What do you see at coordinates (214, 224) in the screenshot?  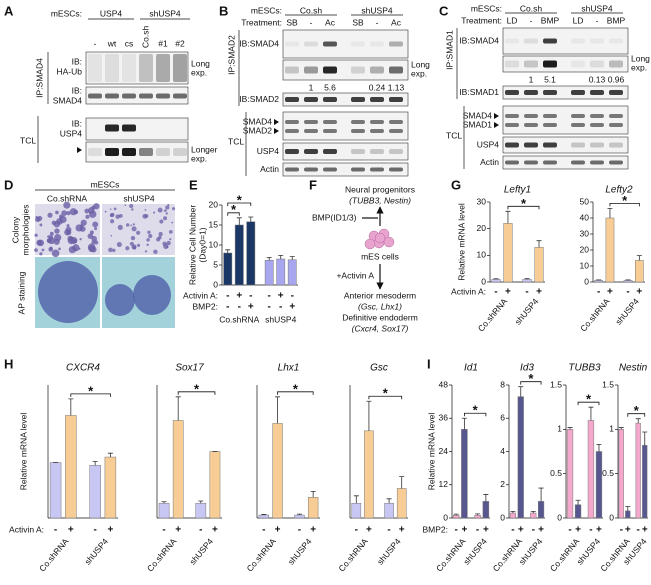 I see `y-tick-label: 15` at bounding box center [214, 224].